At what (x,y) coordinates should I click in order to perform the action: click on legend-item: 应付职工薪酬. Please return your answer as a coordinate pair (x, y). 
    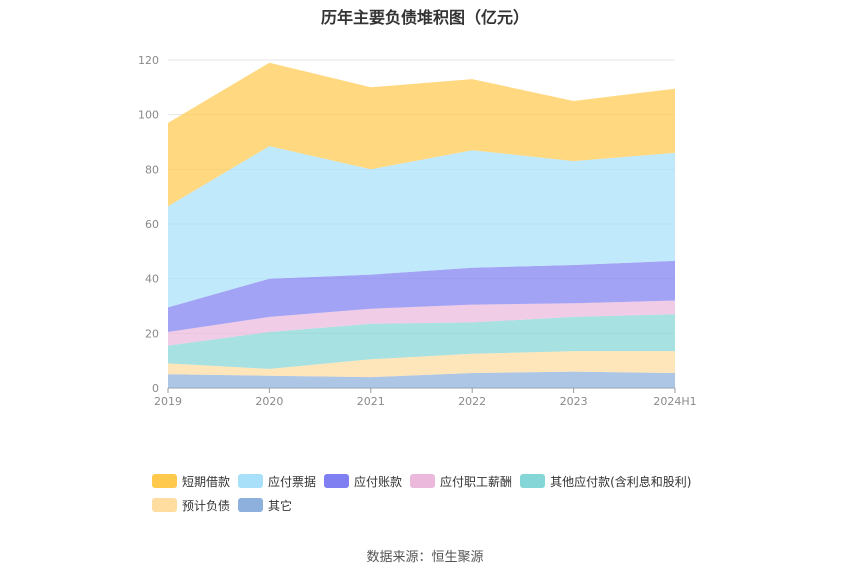
    Looking at the image, I should click on (461, 481).